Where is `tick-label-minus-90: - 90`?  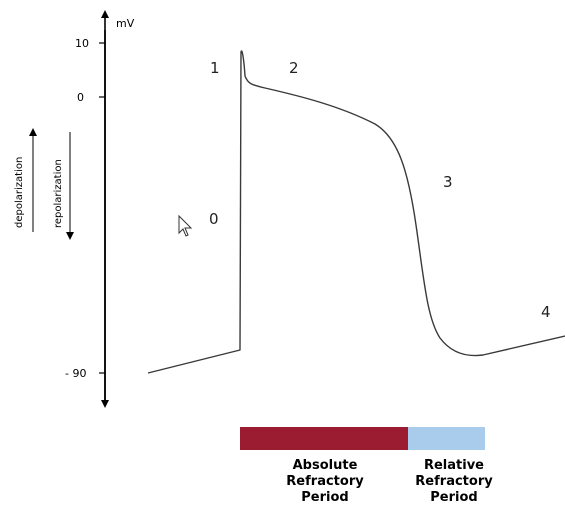 tick-label-minus-90: - 90 is located at coordinates (75, 373).